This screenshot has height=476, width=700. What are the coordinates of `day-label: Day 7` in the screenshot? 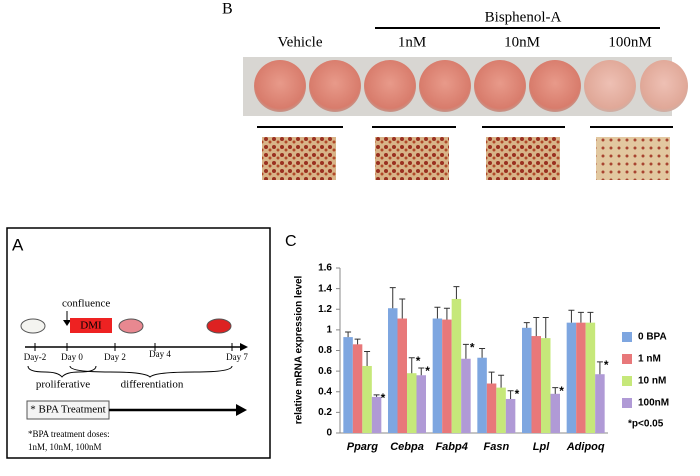 It's located at (237, 357).